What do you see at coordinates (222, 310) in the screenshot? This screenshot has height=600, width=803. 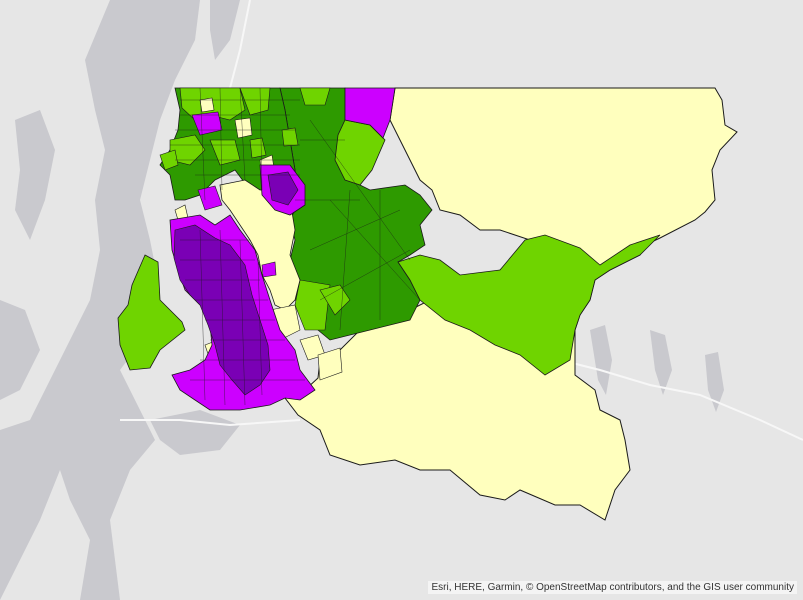 I see `region-south-top` at bounding box center [222, 310].